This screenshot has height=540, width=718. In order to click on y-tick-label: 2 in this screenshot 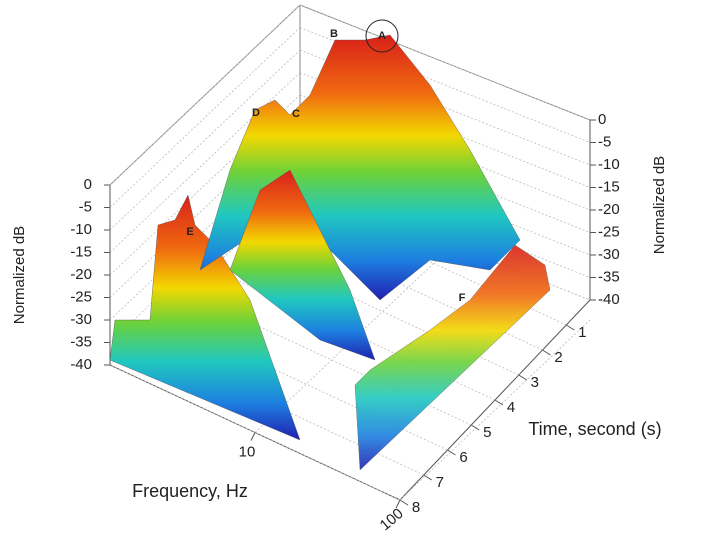, I will do `click(558, 357)`.